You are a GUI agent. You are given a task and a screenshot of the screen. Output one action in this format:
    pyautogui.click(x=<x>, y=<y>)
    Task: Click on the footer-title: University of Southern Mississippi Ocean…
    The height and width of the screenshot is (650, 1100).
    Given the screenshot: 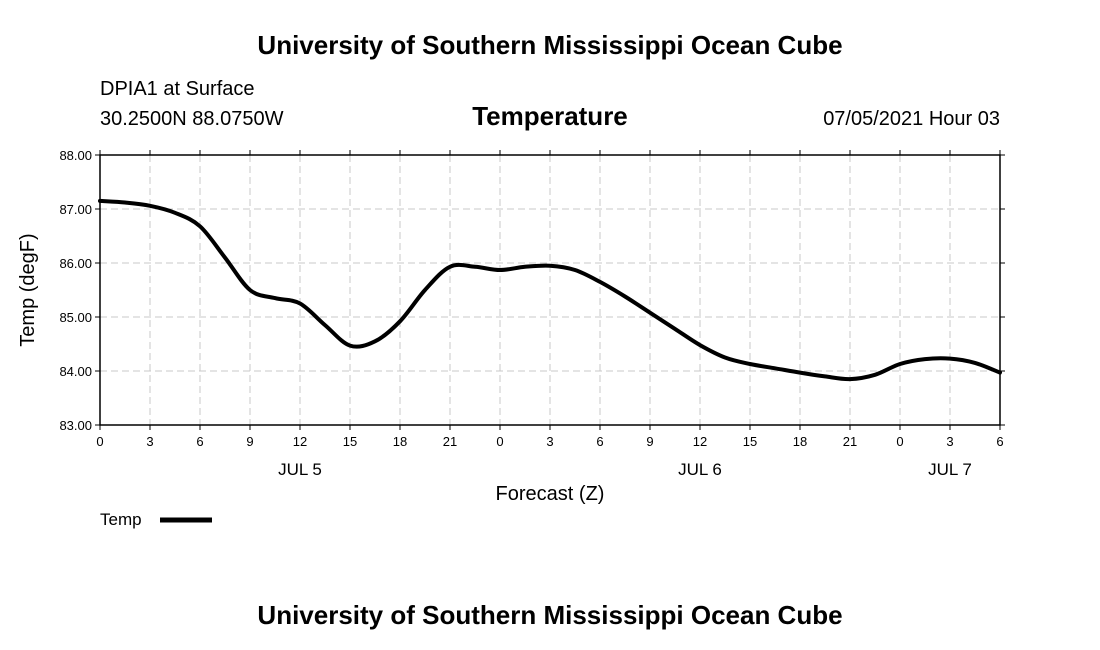 What is the action you would take?
    pyautogui.click(x=549, y=615)
    